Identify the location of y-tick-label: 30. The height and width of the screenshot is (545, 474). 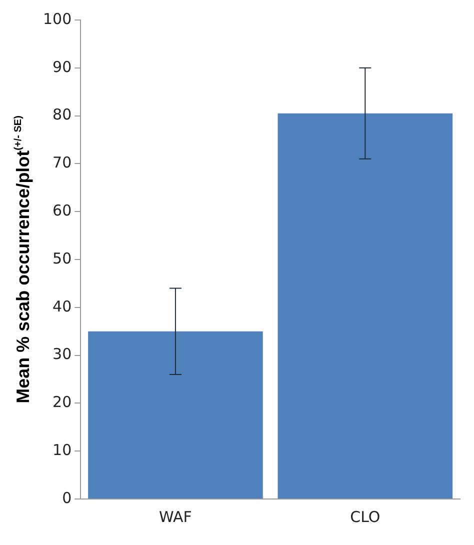
(62, 354).